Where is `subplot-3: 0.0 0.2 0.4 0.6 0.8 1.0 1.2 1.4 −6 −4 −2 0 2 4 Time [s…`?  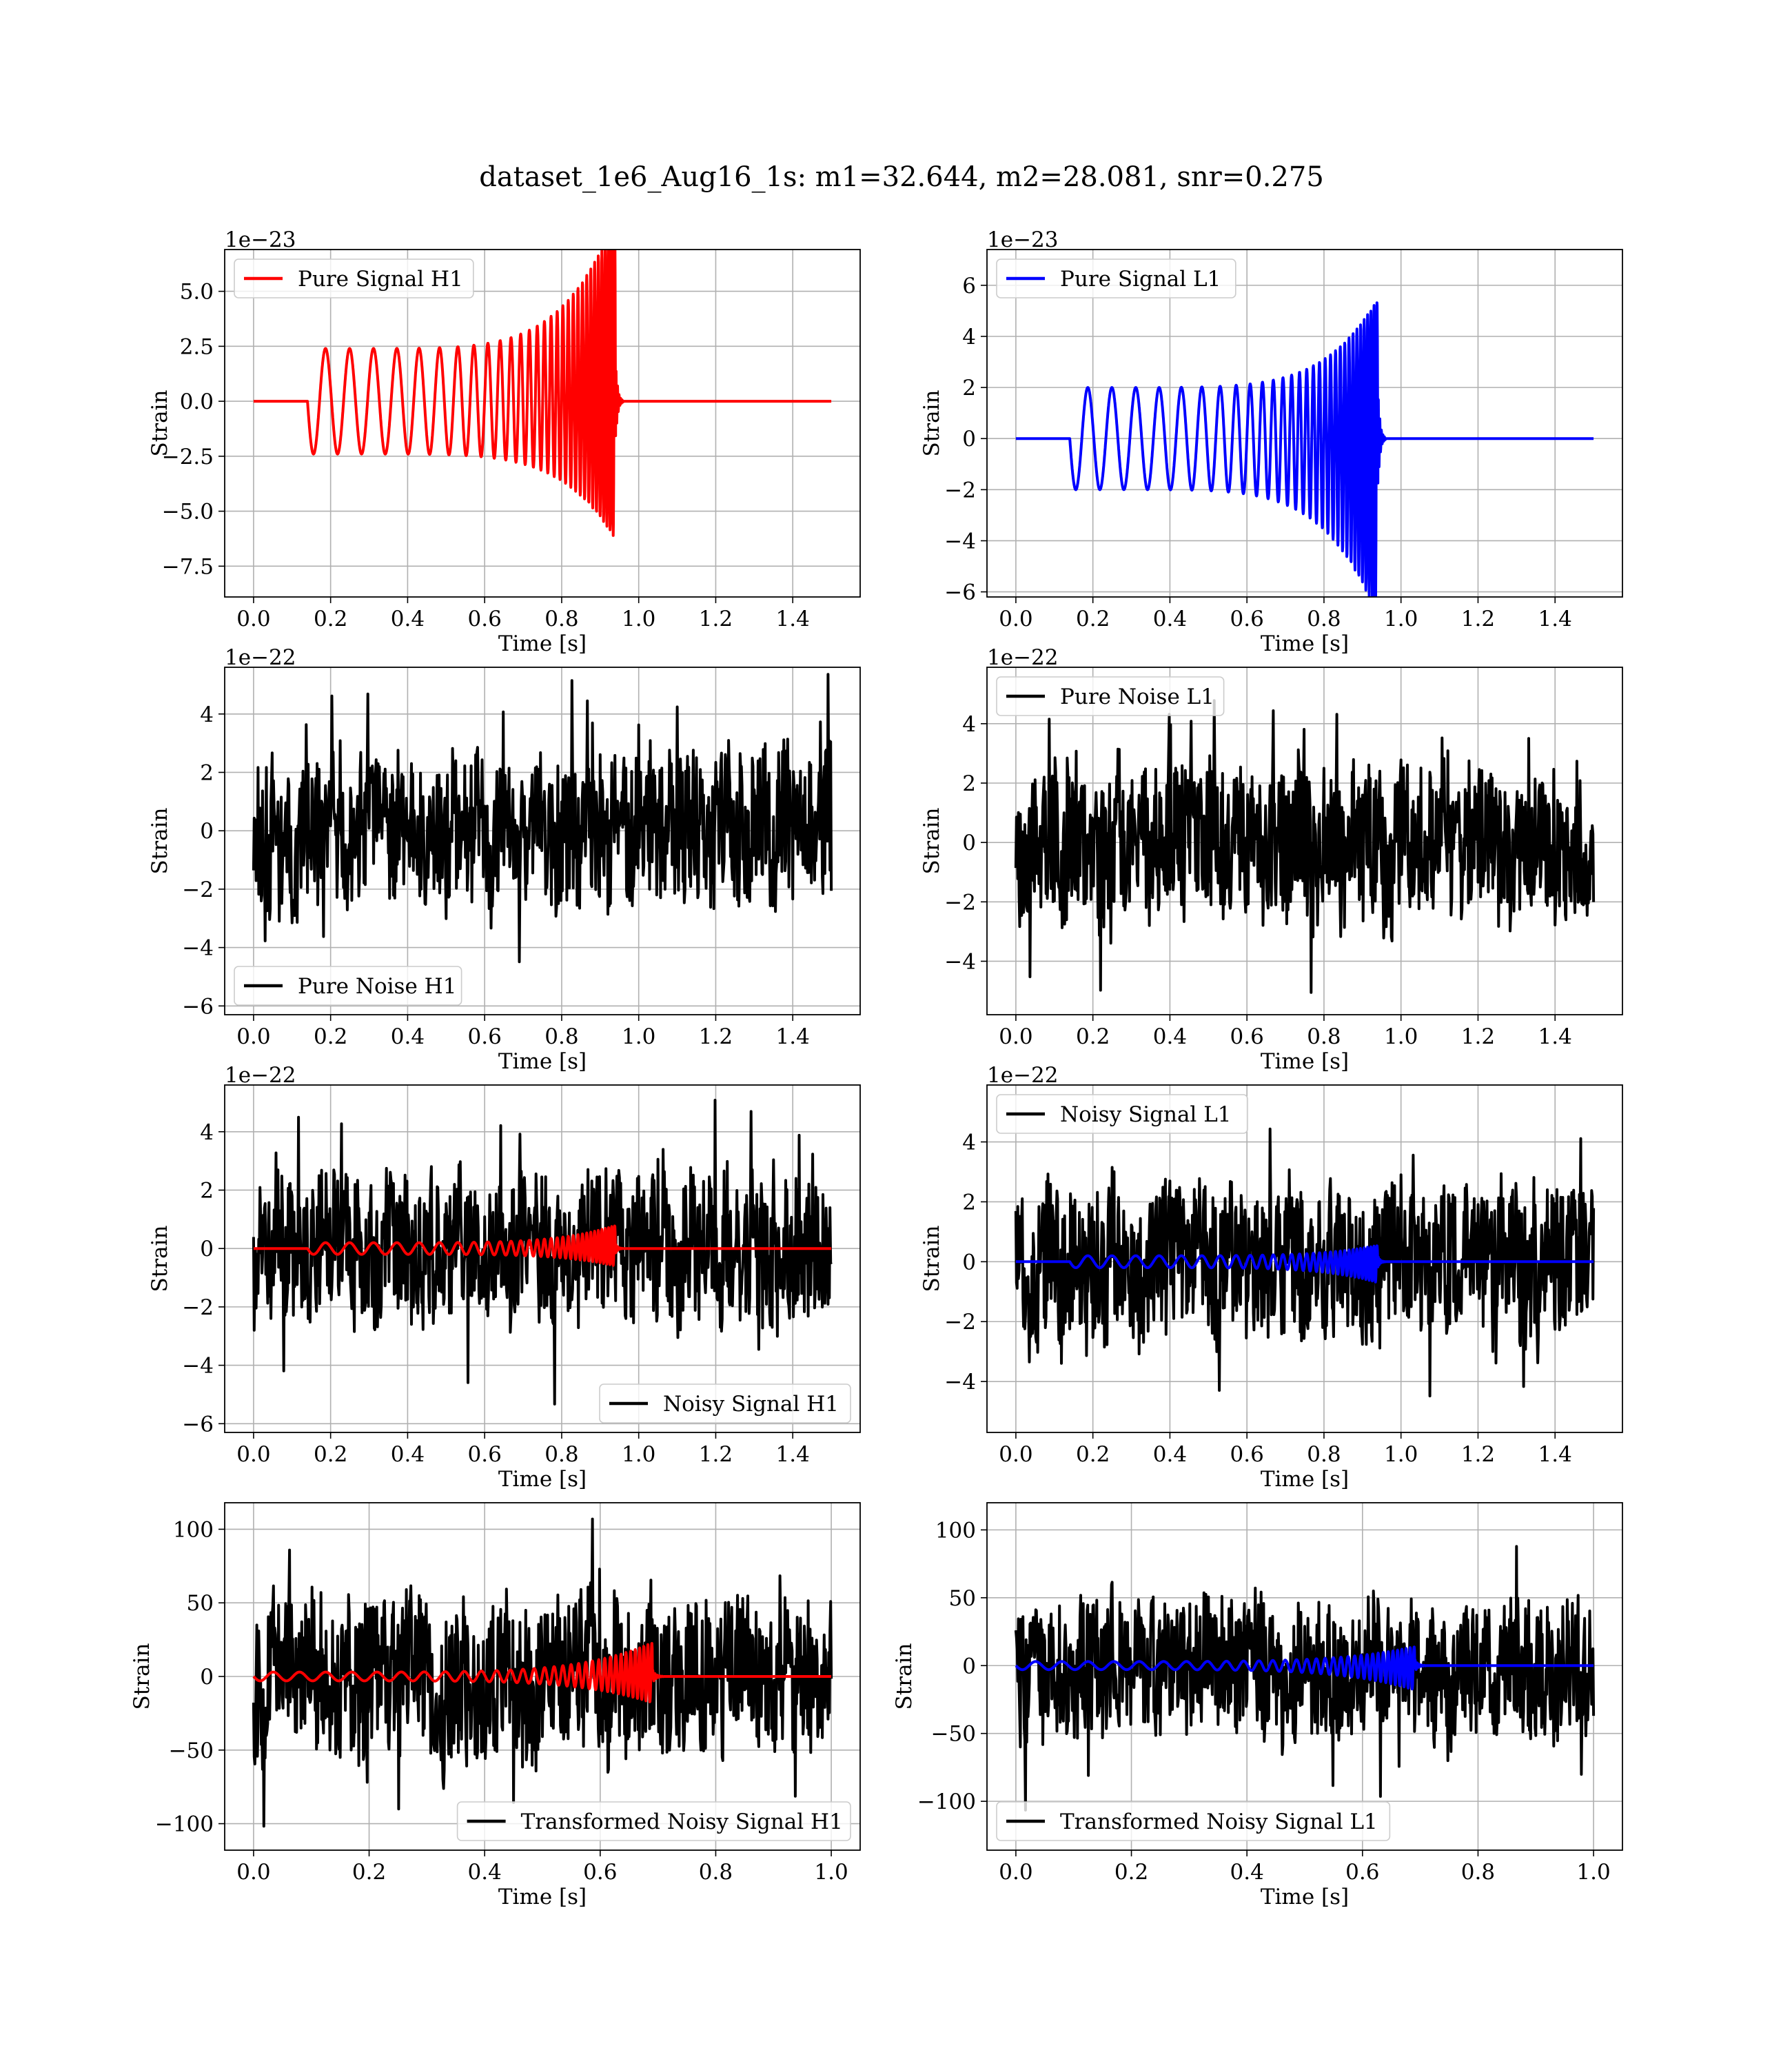
subplot-3: 0.0 0.2 0.4 0.6 0.8 1.0 1.2 1.4 −6 −4 −2 0 2 4 Time [s… is located at coordinates (504, 859).